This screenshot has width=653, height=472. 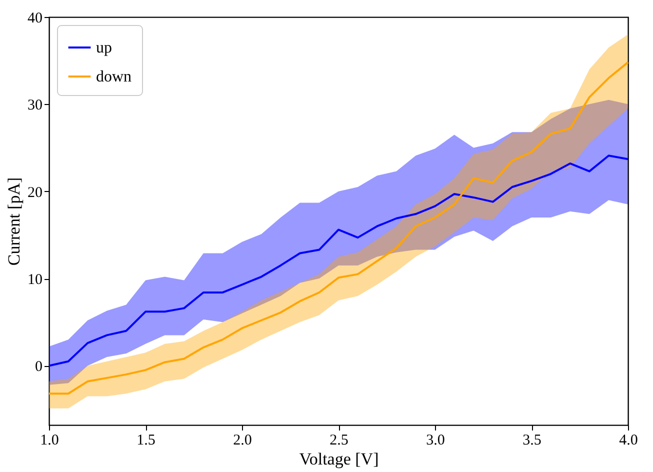 What do you see at coordinates (628, 440) in the screenshot?
I see `x-tick-label: 4.0` at bounding box center [628, 440].